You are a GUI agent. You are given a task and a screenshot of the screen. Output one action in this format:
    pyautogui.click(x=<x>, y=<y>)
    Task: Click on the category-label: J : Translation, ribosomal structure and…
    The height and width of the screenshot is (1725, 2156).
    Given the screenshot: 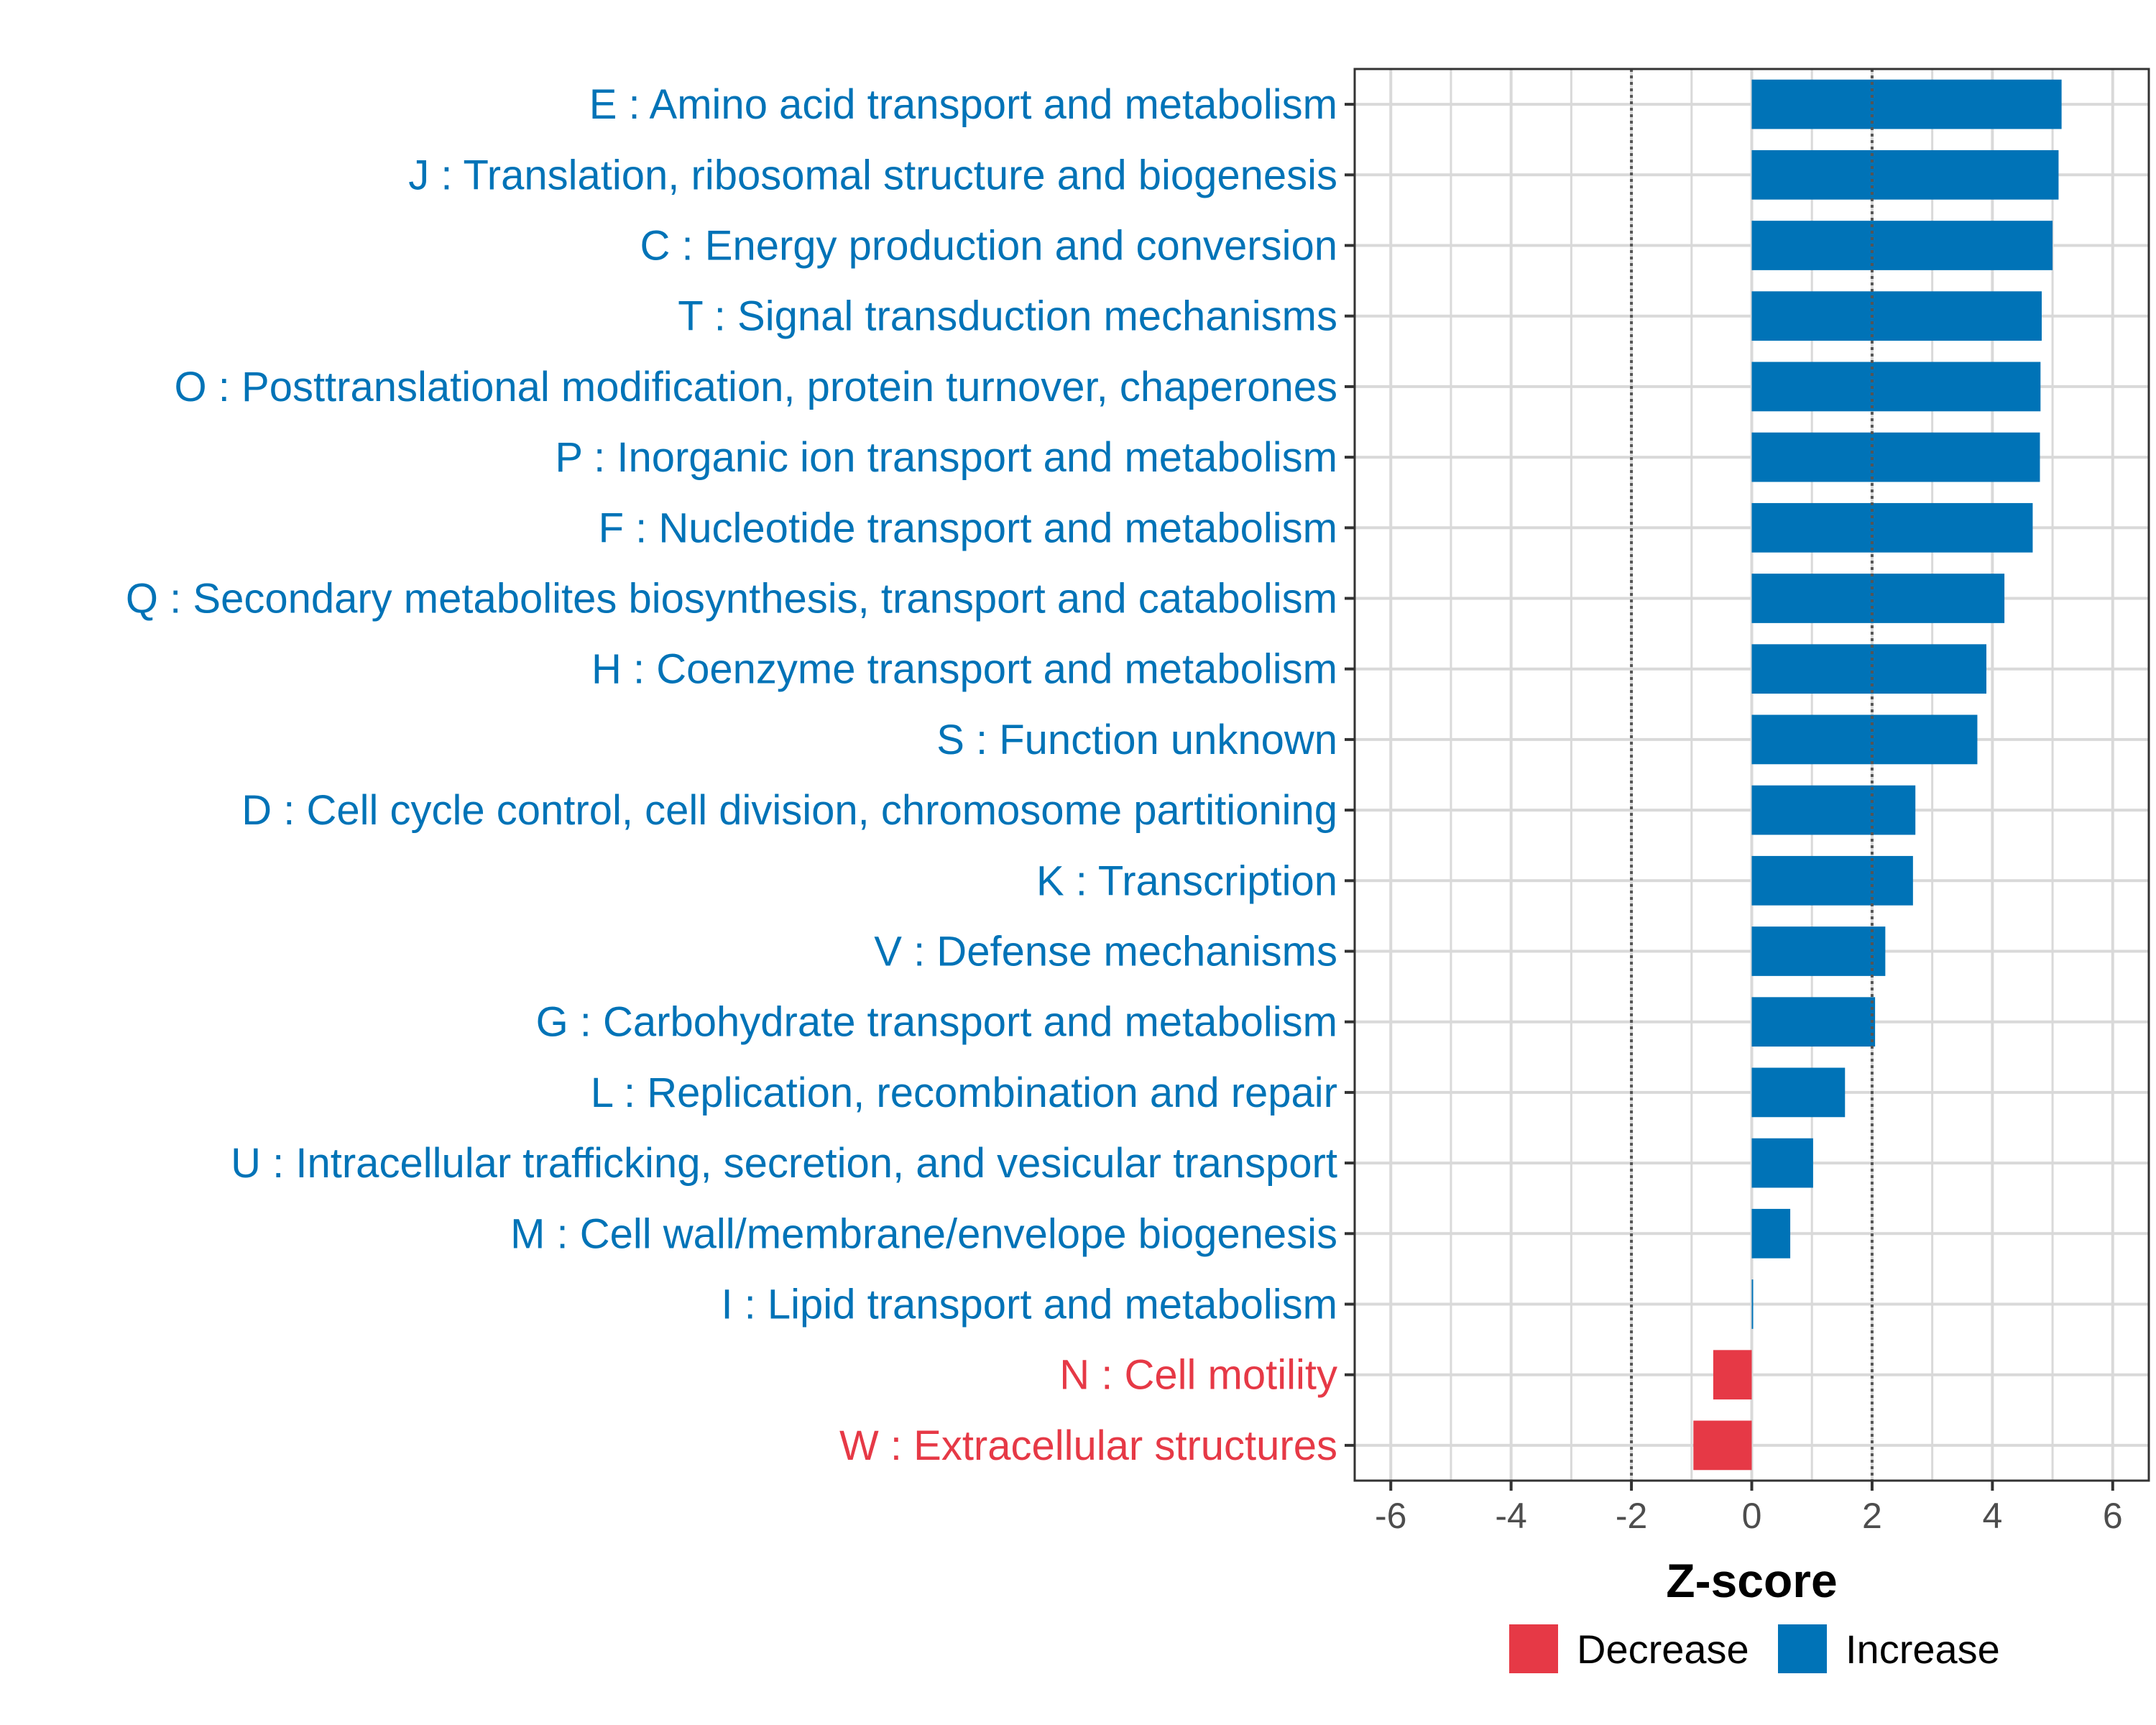 What is the action you would take?
    pyautogui.click(x=872, y=175)
    